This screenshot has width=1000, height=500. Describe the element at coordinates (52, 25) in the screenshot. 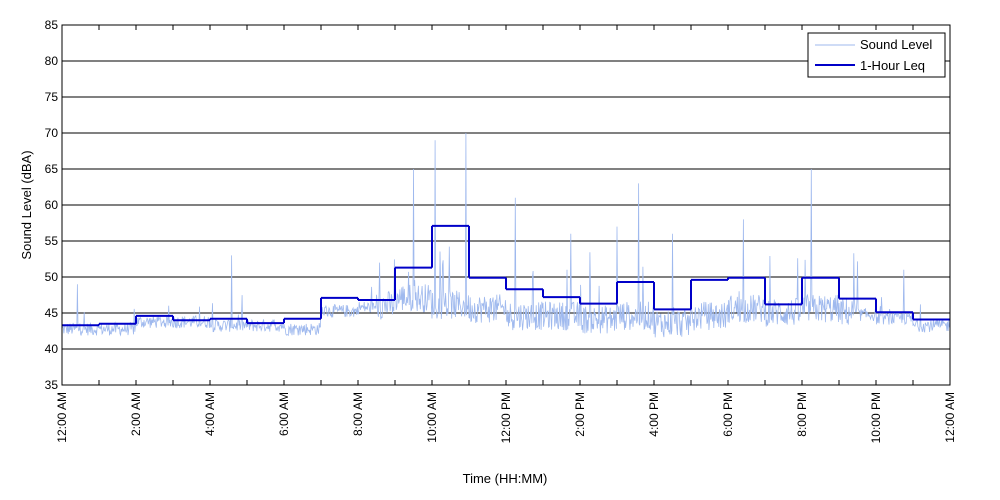

I see `y-tick-label: 85` at that location.